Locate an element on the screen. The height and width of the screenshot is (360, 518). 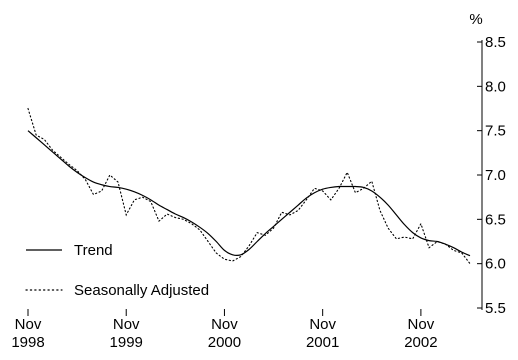
legend-label-seasonally-adjusted: Seasonally Adjusted is located at coordinates (141, 290).